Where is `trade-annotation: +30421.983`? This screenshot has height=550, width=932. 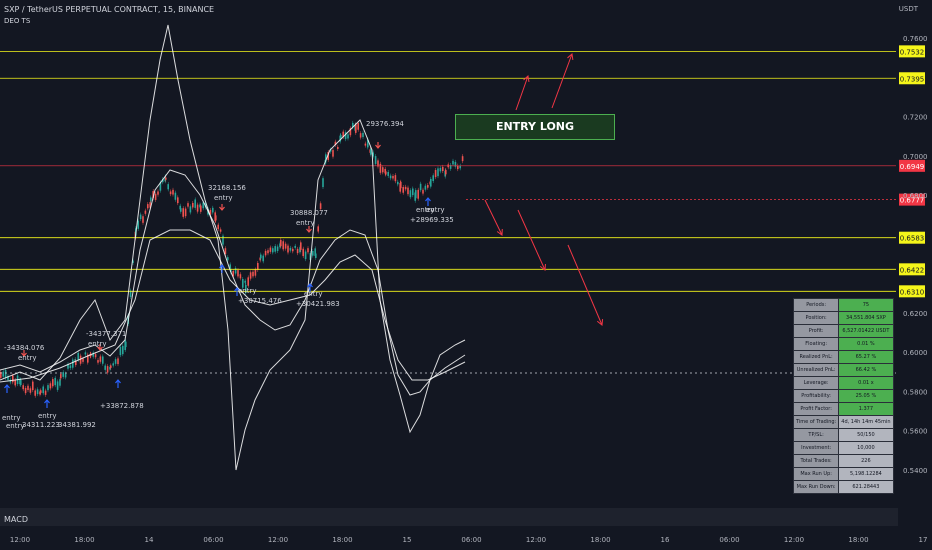
trade-annotation: +30421.983 is located at coordinates (318, 304).